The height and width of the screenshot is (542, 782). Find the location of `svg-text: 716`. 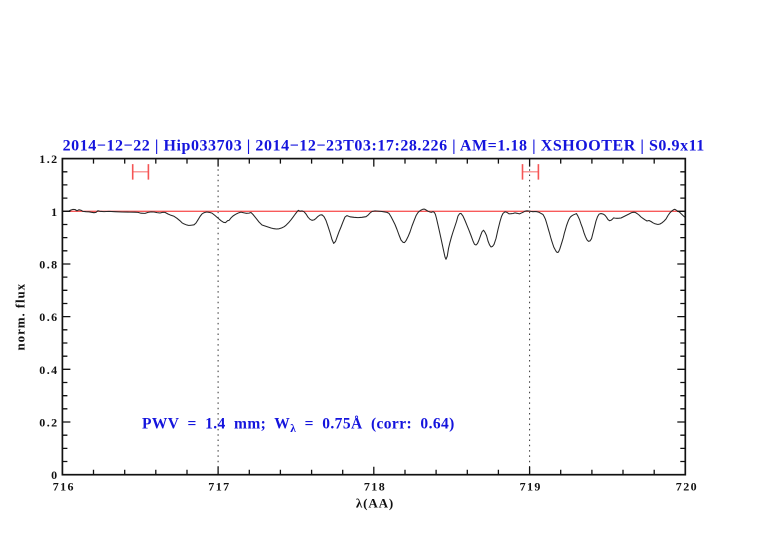

svg-text: 716 is located at coordinates (64, 486).